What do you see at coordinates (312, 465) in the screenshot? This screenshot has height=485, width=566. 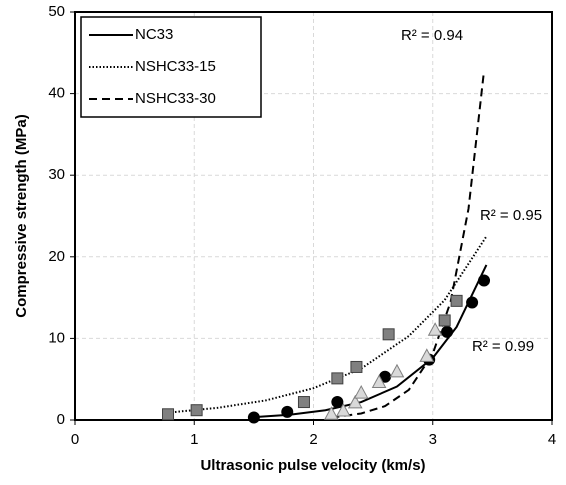 I see `x-axis-label: Ultrasonic pulse velocity (km/s)` at bounding box center [312, 465].